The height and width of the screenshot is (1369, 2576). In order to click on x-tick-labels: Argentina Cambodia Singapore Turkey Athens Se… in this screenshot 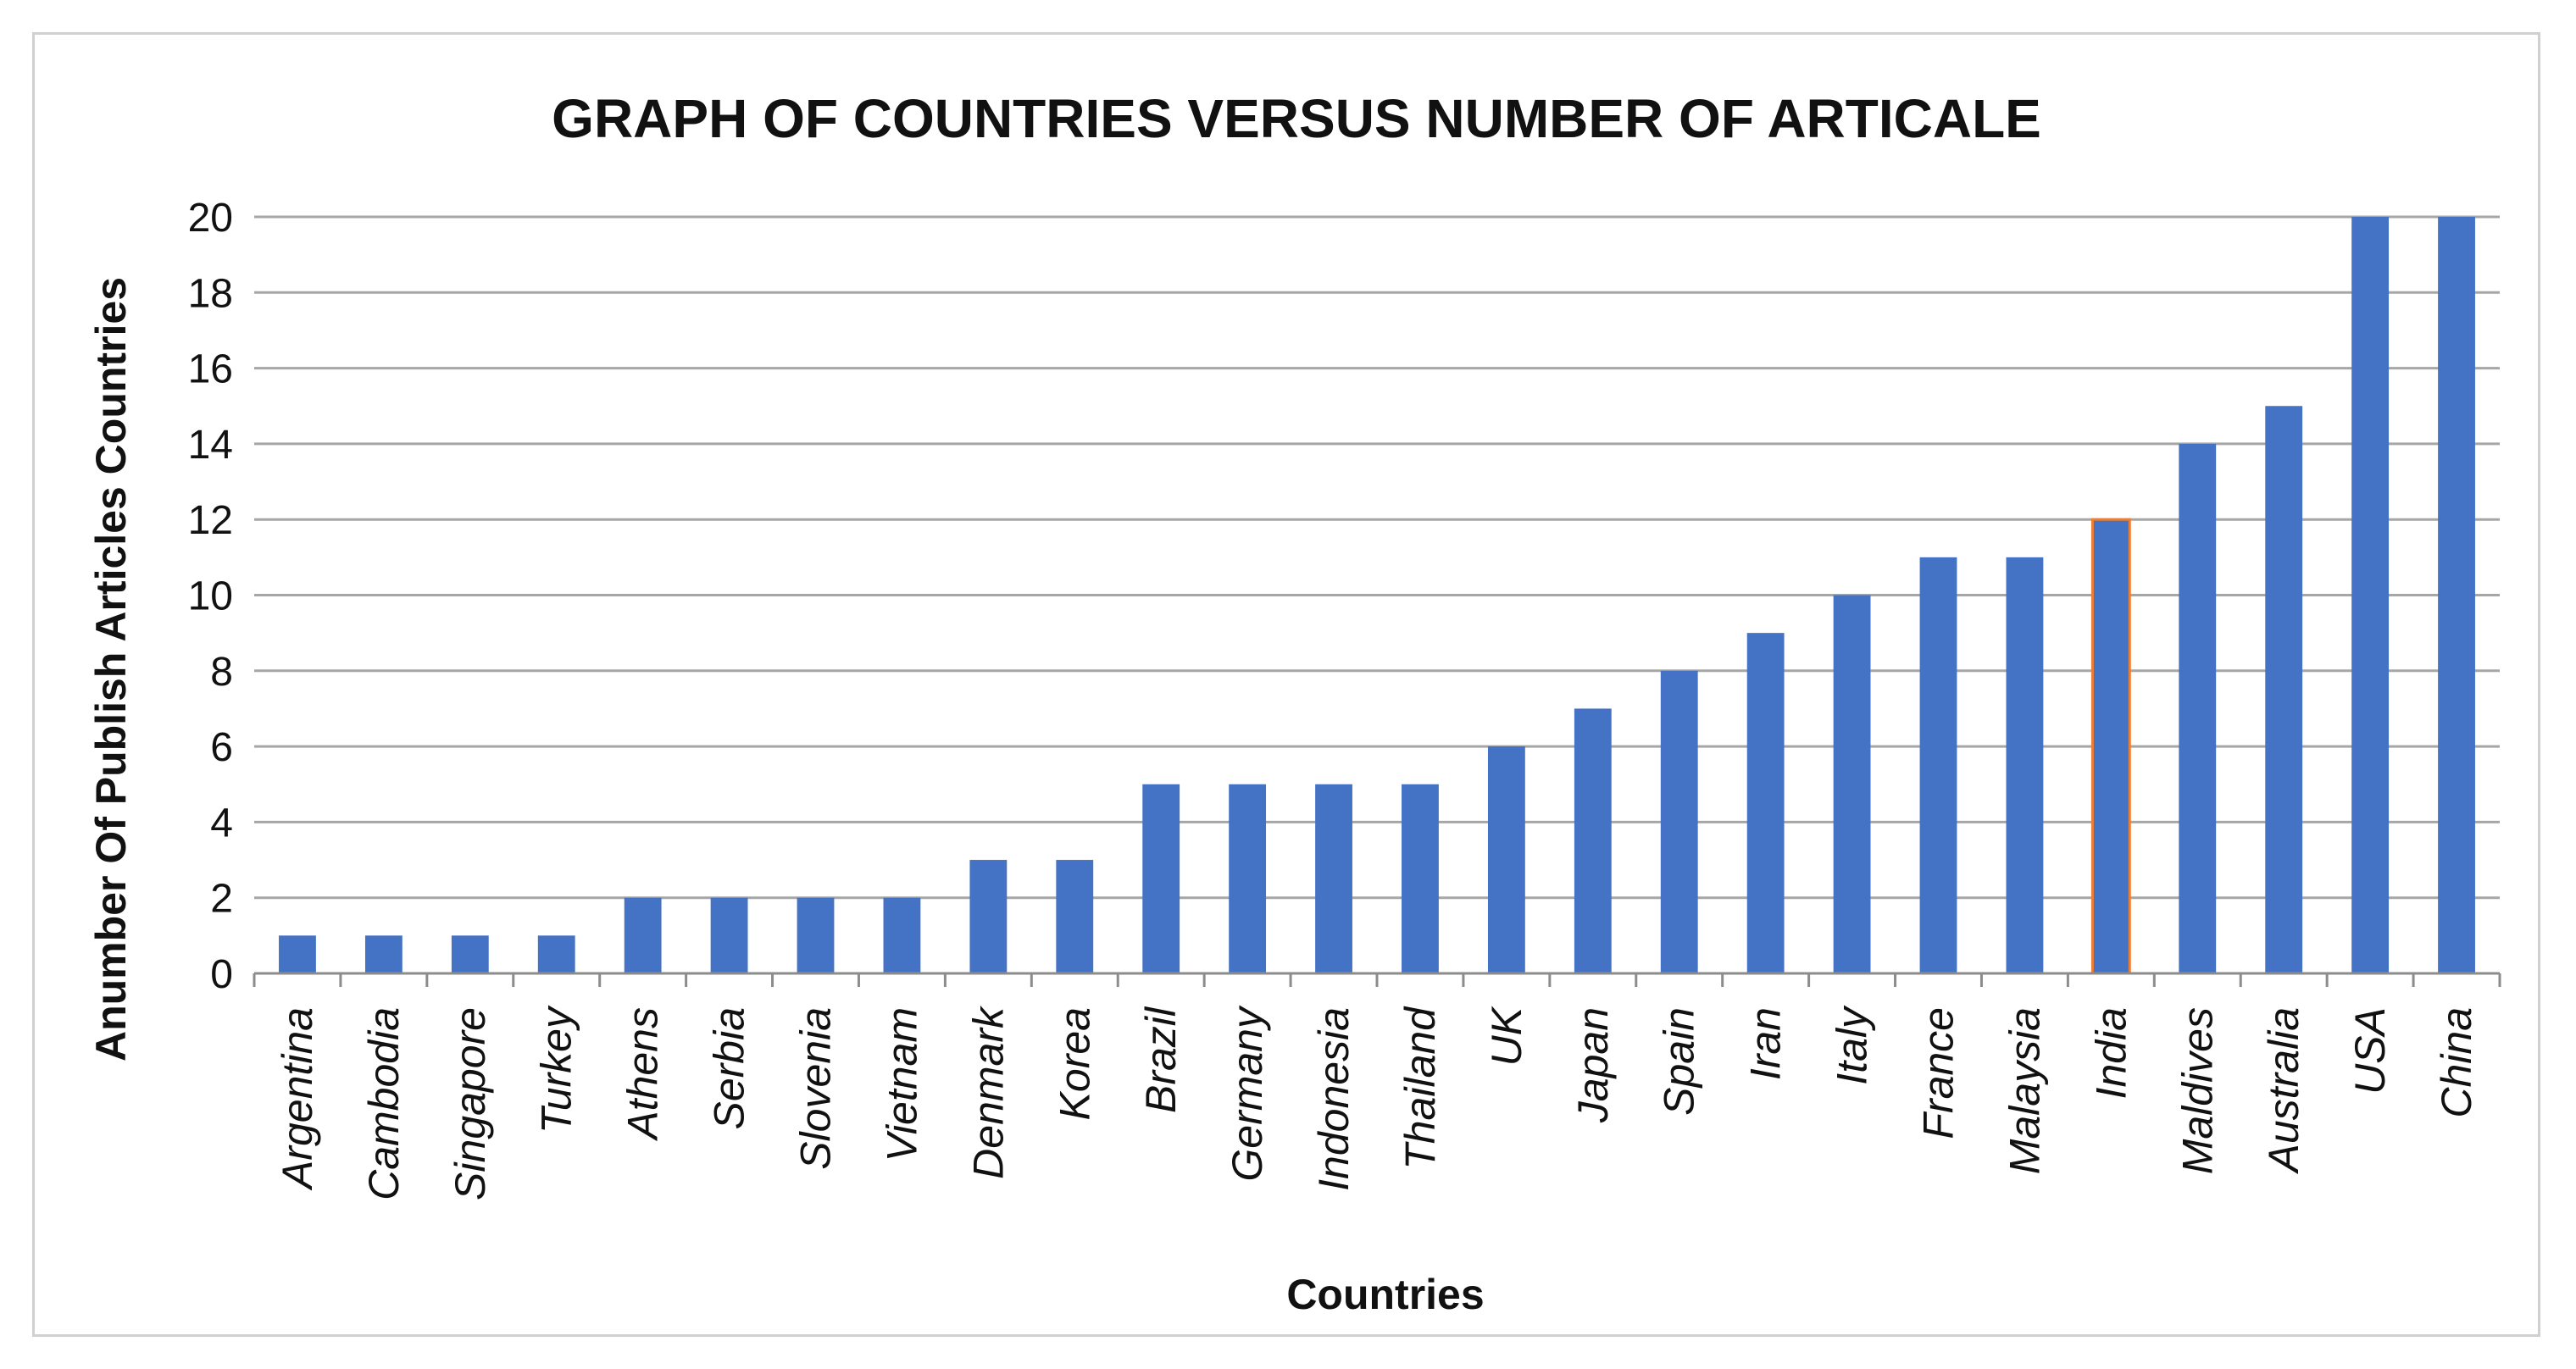, I will do `click(1377, 1102)`.